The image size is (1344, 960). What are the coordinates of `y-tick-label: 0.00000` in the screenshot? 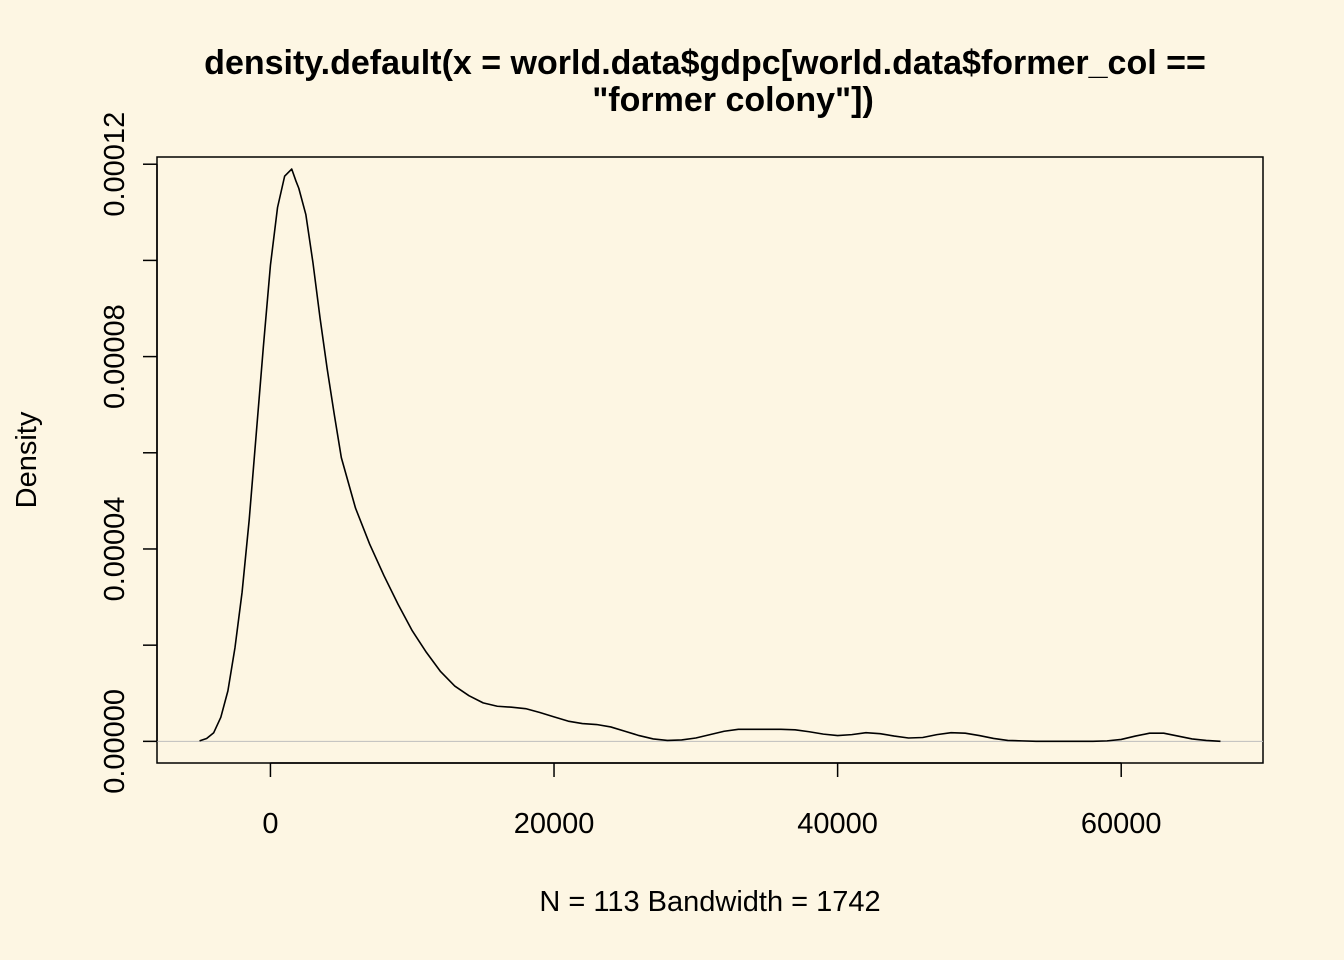 It's located at (115, 741).